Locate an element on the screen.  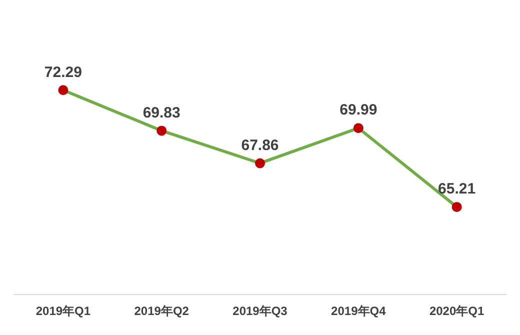
x-tick-label: 2019年Q2 is located at coordinates (162, 311).